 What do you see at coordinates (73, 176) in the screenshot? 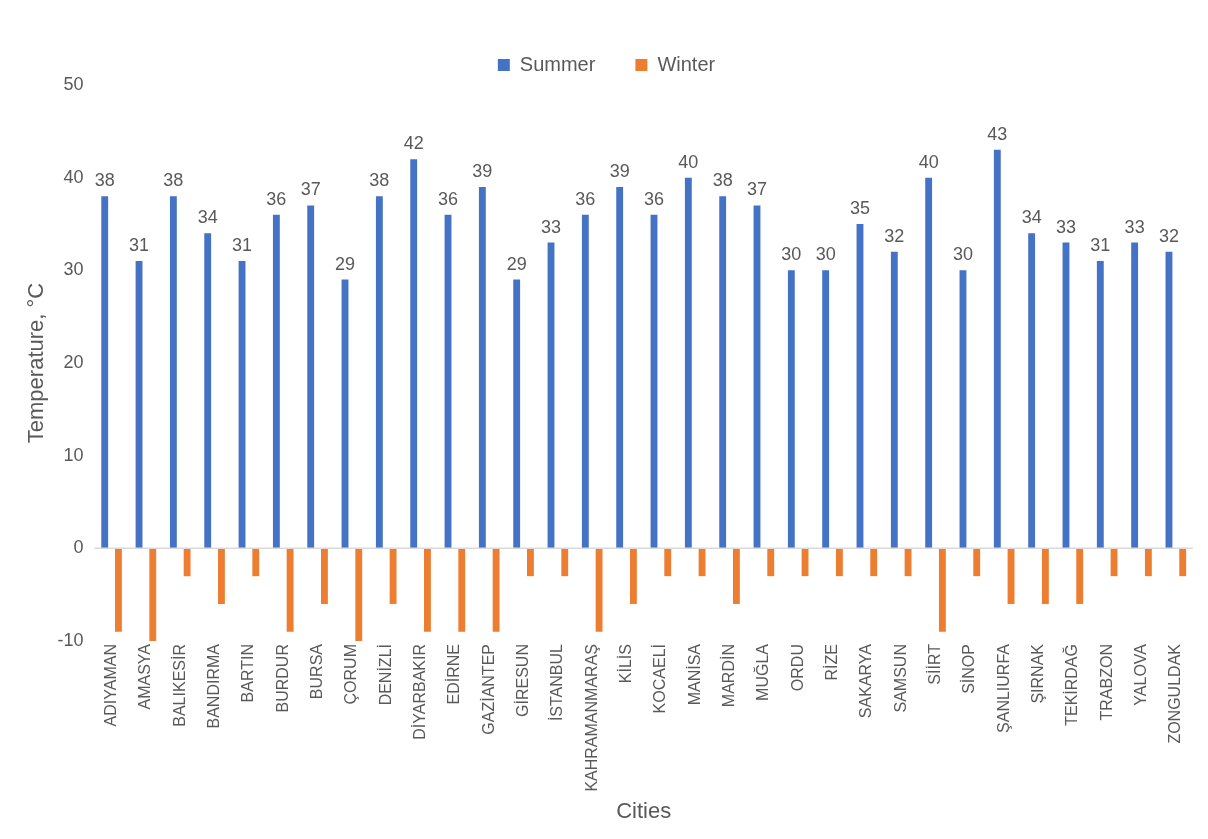
I see `y-tick-label: 40` at bounding box center [73, 176].